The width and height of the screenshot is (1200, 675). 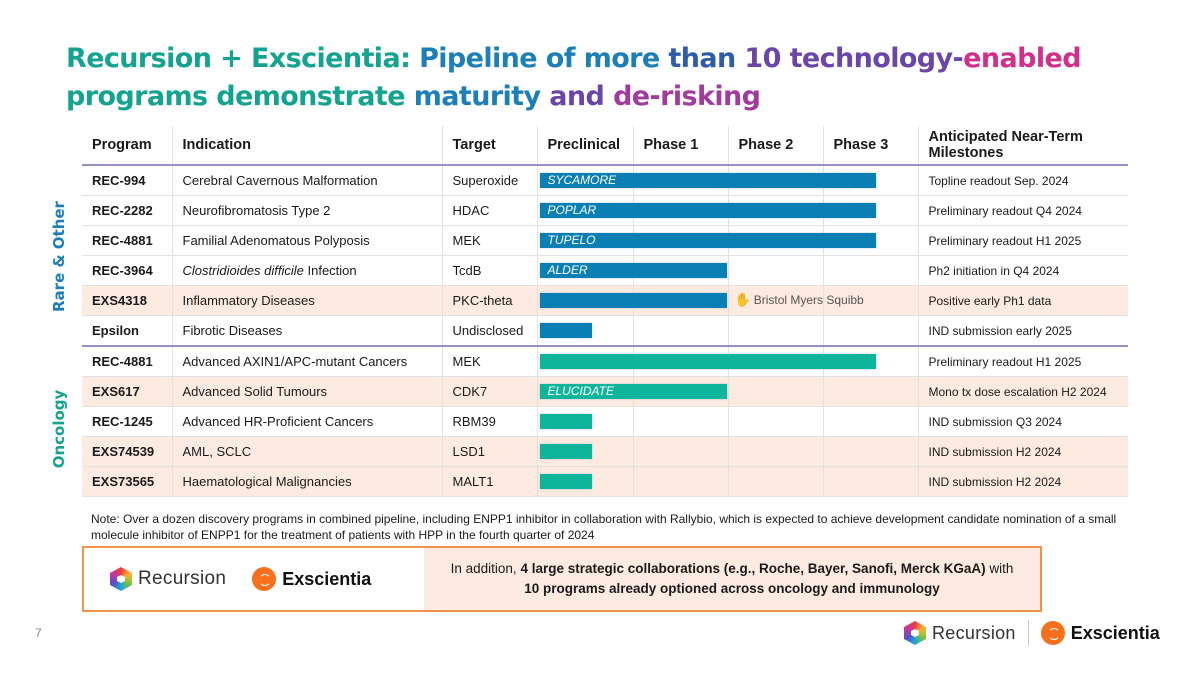 I want to click on partner-name: Bristol Myers Squibb, so click(x=808, y=300).